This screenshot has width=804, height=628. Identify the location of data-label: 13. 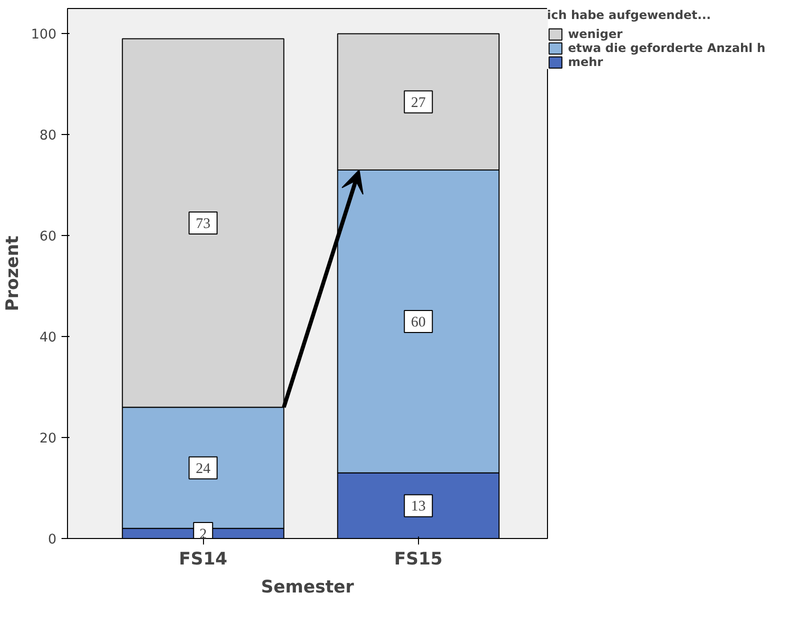
(418, 506).